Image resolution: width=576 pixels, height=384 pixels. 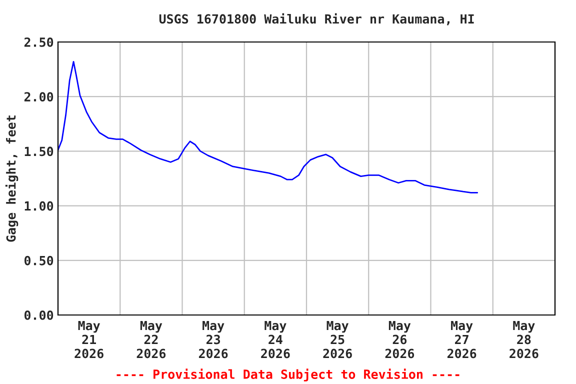 What do you see at coordinates (288, 375) in the screenshot?
I see `text: ---- Provisional Data Subject to Revision ----` at bounding box center [288, 375].